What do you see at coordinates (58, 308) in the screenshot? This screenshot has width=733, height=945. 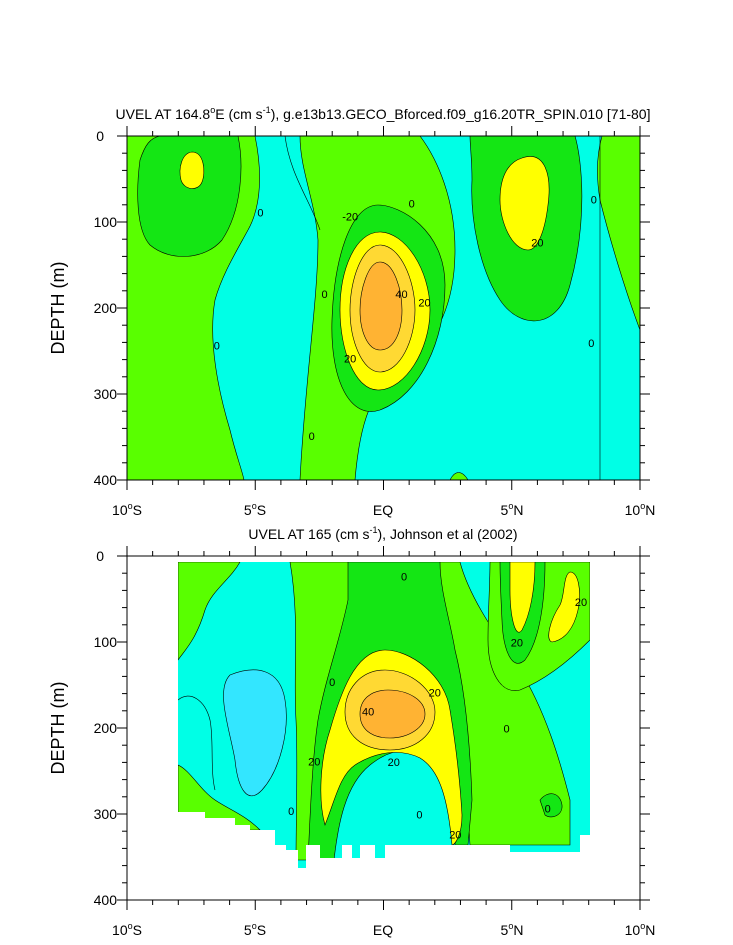 I see `top-y-axis-label: DEPTH (m)` at bounding box center [58, 308].